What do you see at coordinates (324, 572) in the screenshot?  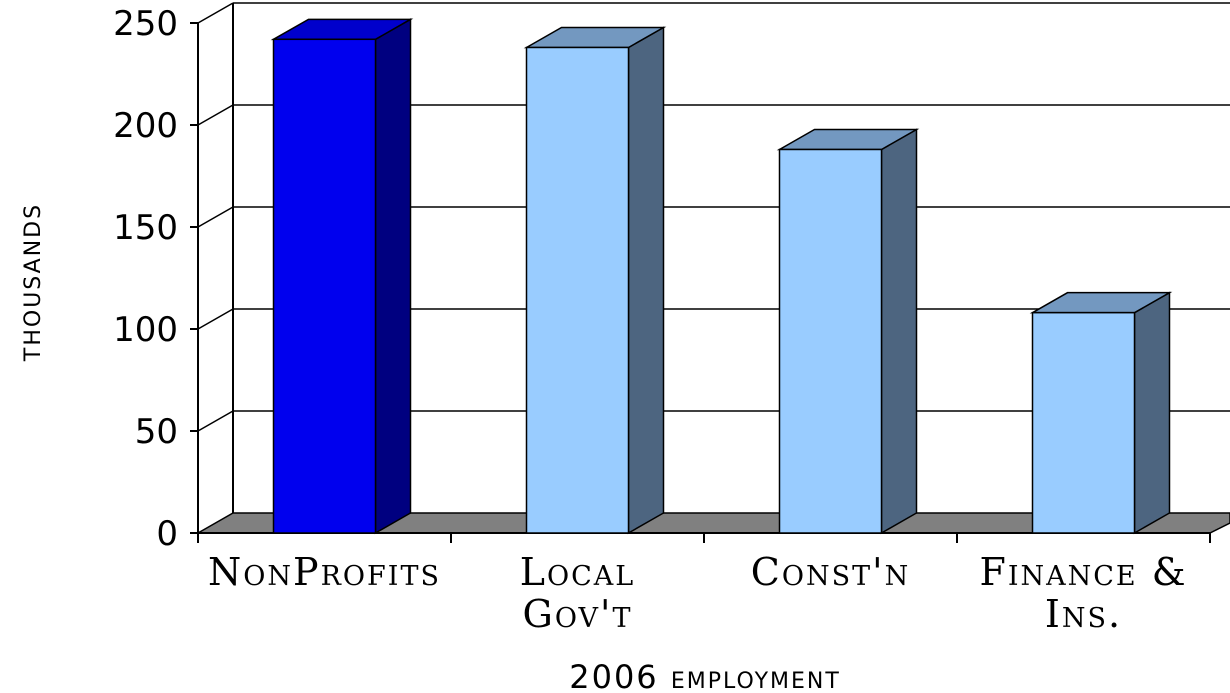 I see `x-category-label: NonProfits` at bounding box center [324, 572].